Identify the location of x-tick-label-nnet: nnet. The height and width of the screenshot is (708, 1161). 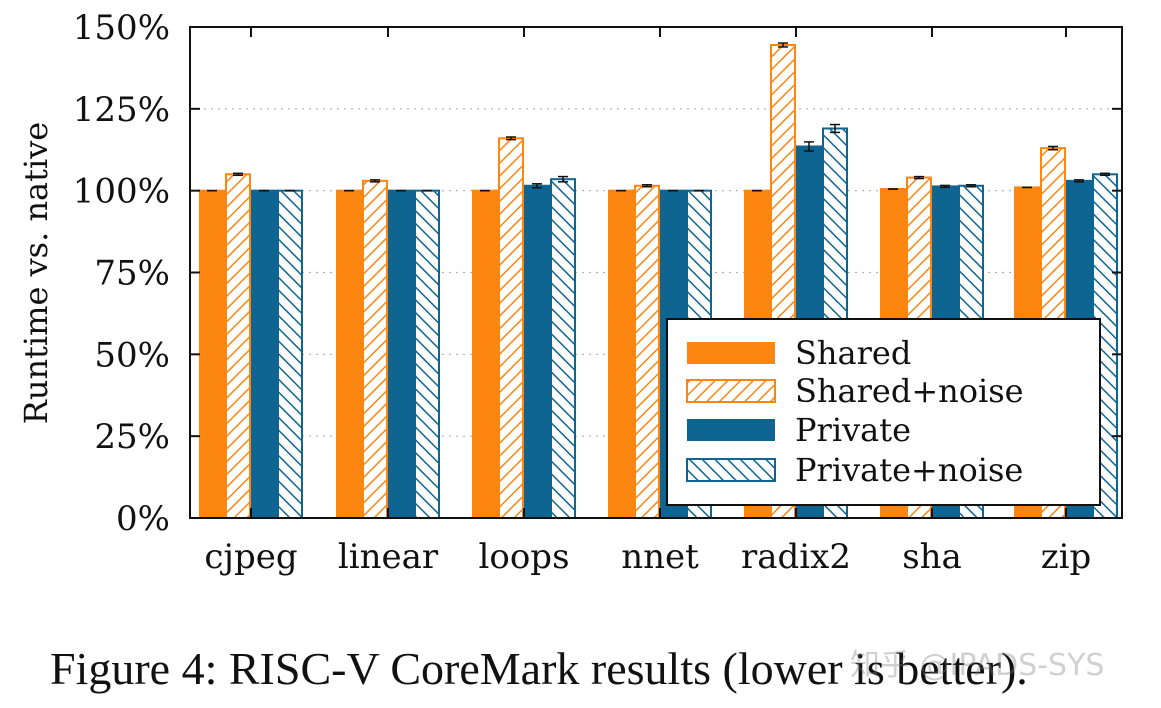
(660, 557).